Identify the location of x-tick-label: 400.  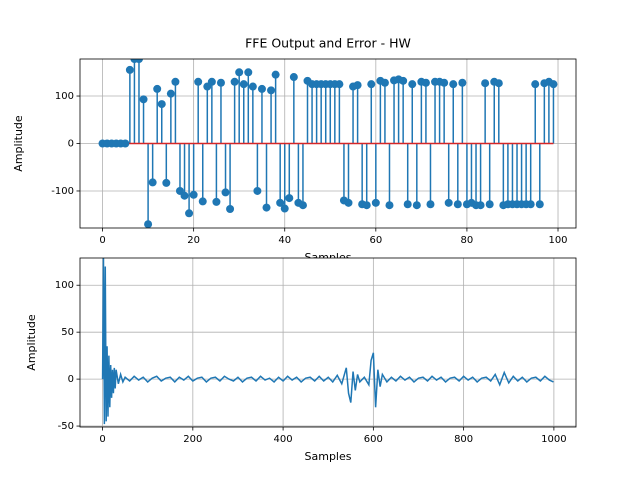
(283, 439).